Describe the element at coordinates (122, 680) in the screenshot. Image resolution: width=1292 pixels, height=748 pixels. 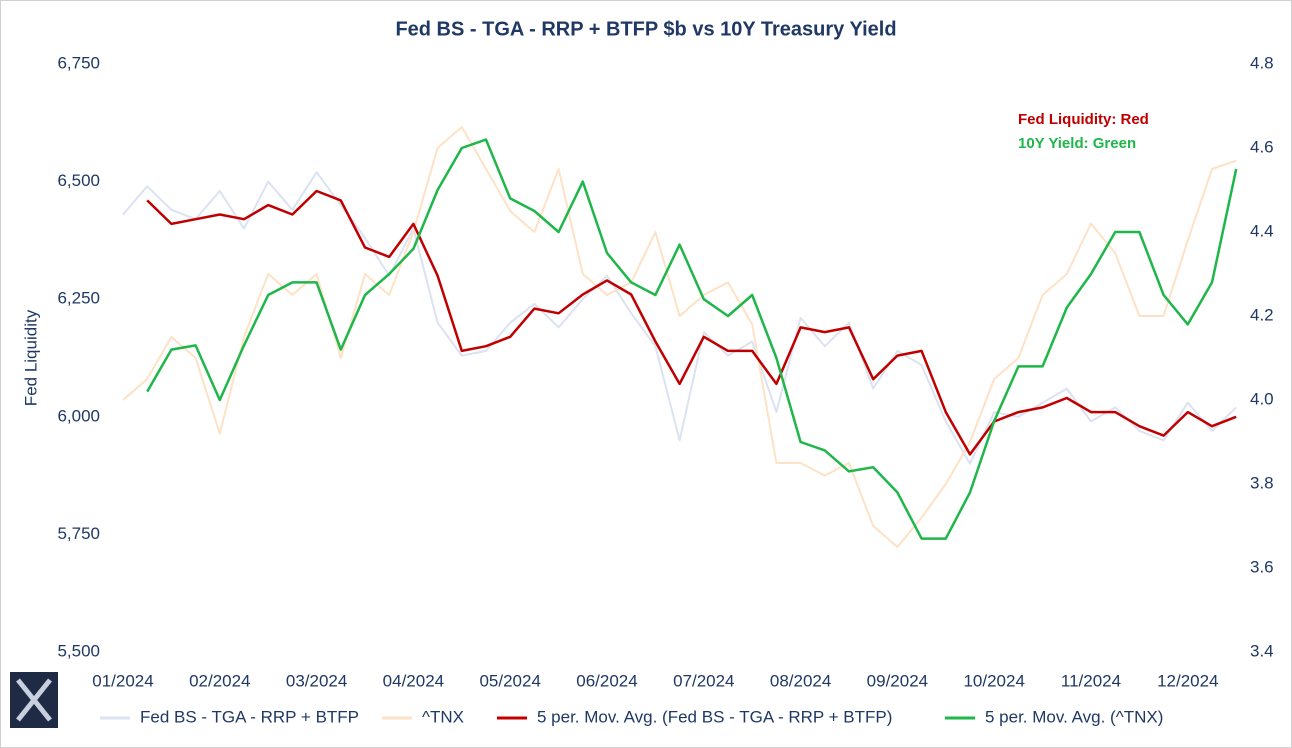
I see `x-tick-label: 01/2024` at that location.